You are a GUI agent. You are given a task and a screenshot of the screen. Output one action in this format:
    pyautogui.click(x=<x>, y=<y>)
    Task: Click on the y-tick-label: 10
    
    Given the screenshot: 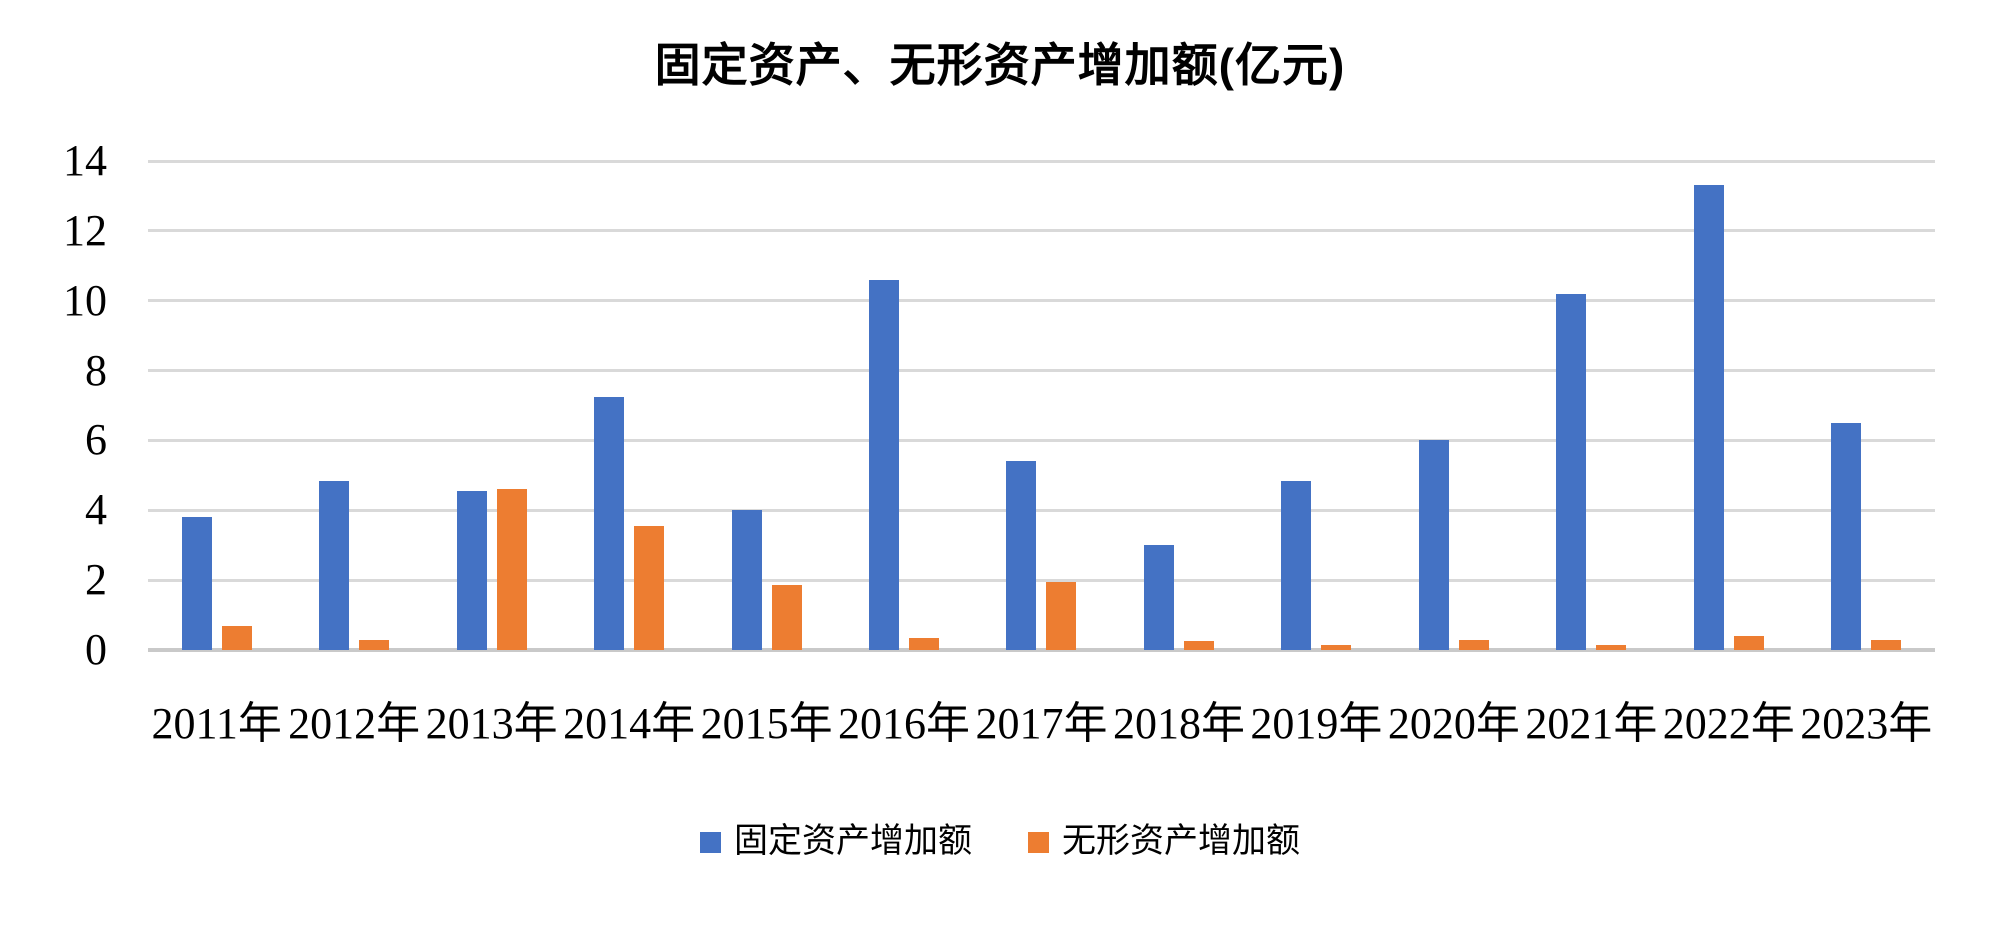 What is the action you would take?
    pyautogui.click(x=85, y=300)
    